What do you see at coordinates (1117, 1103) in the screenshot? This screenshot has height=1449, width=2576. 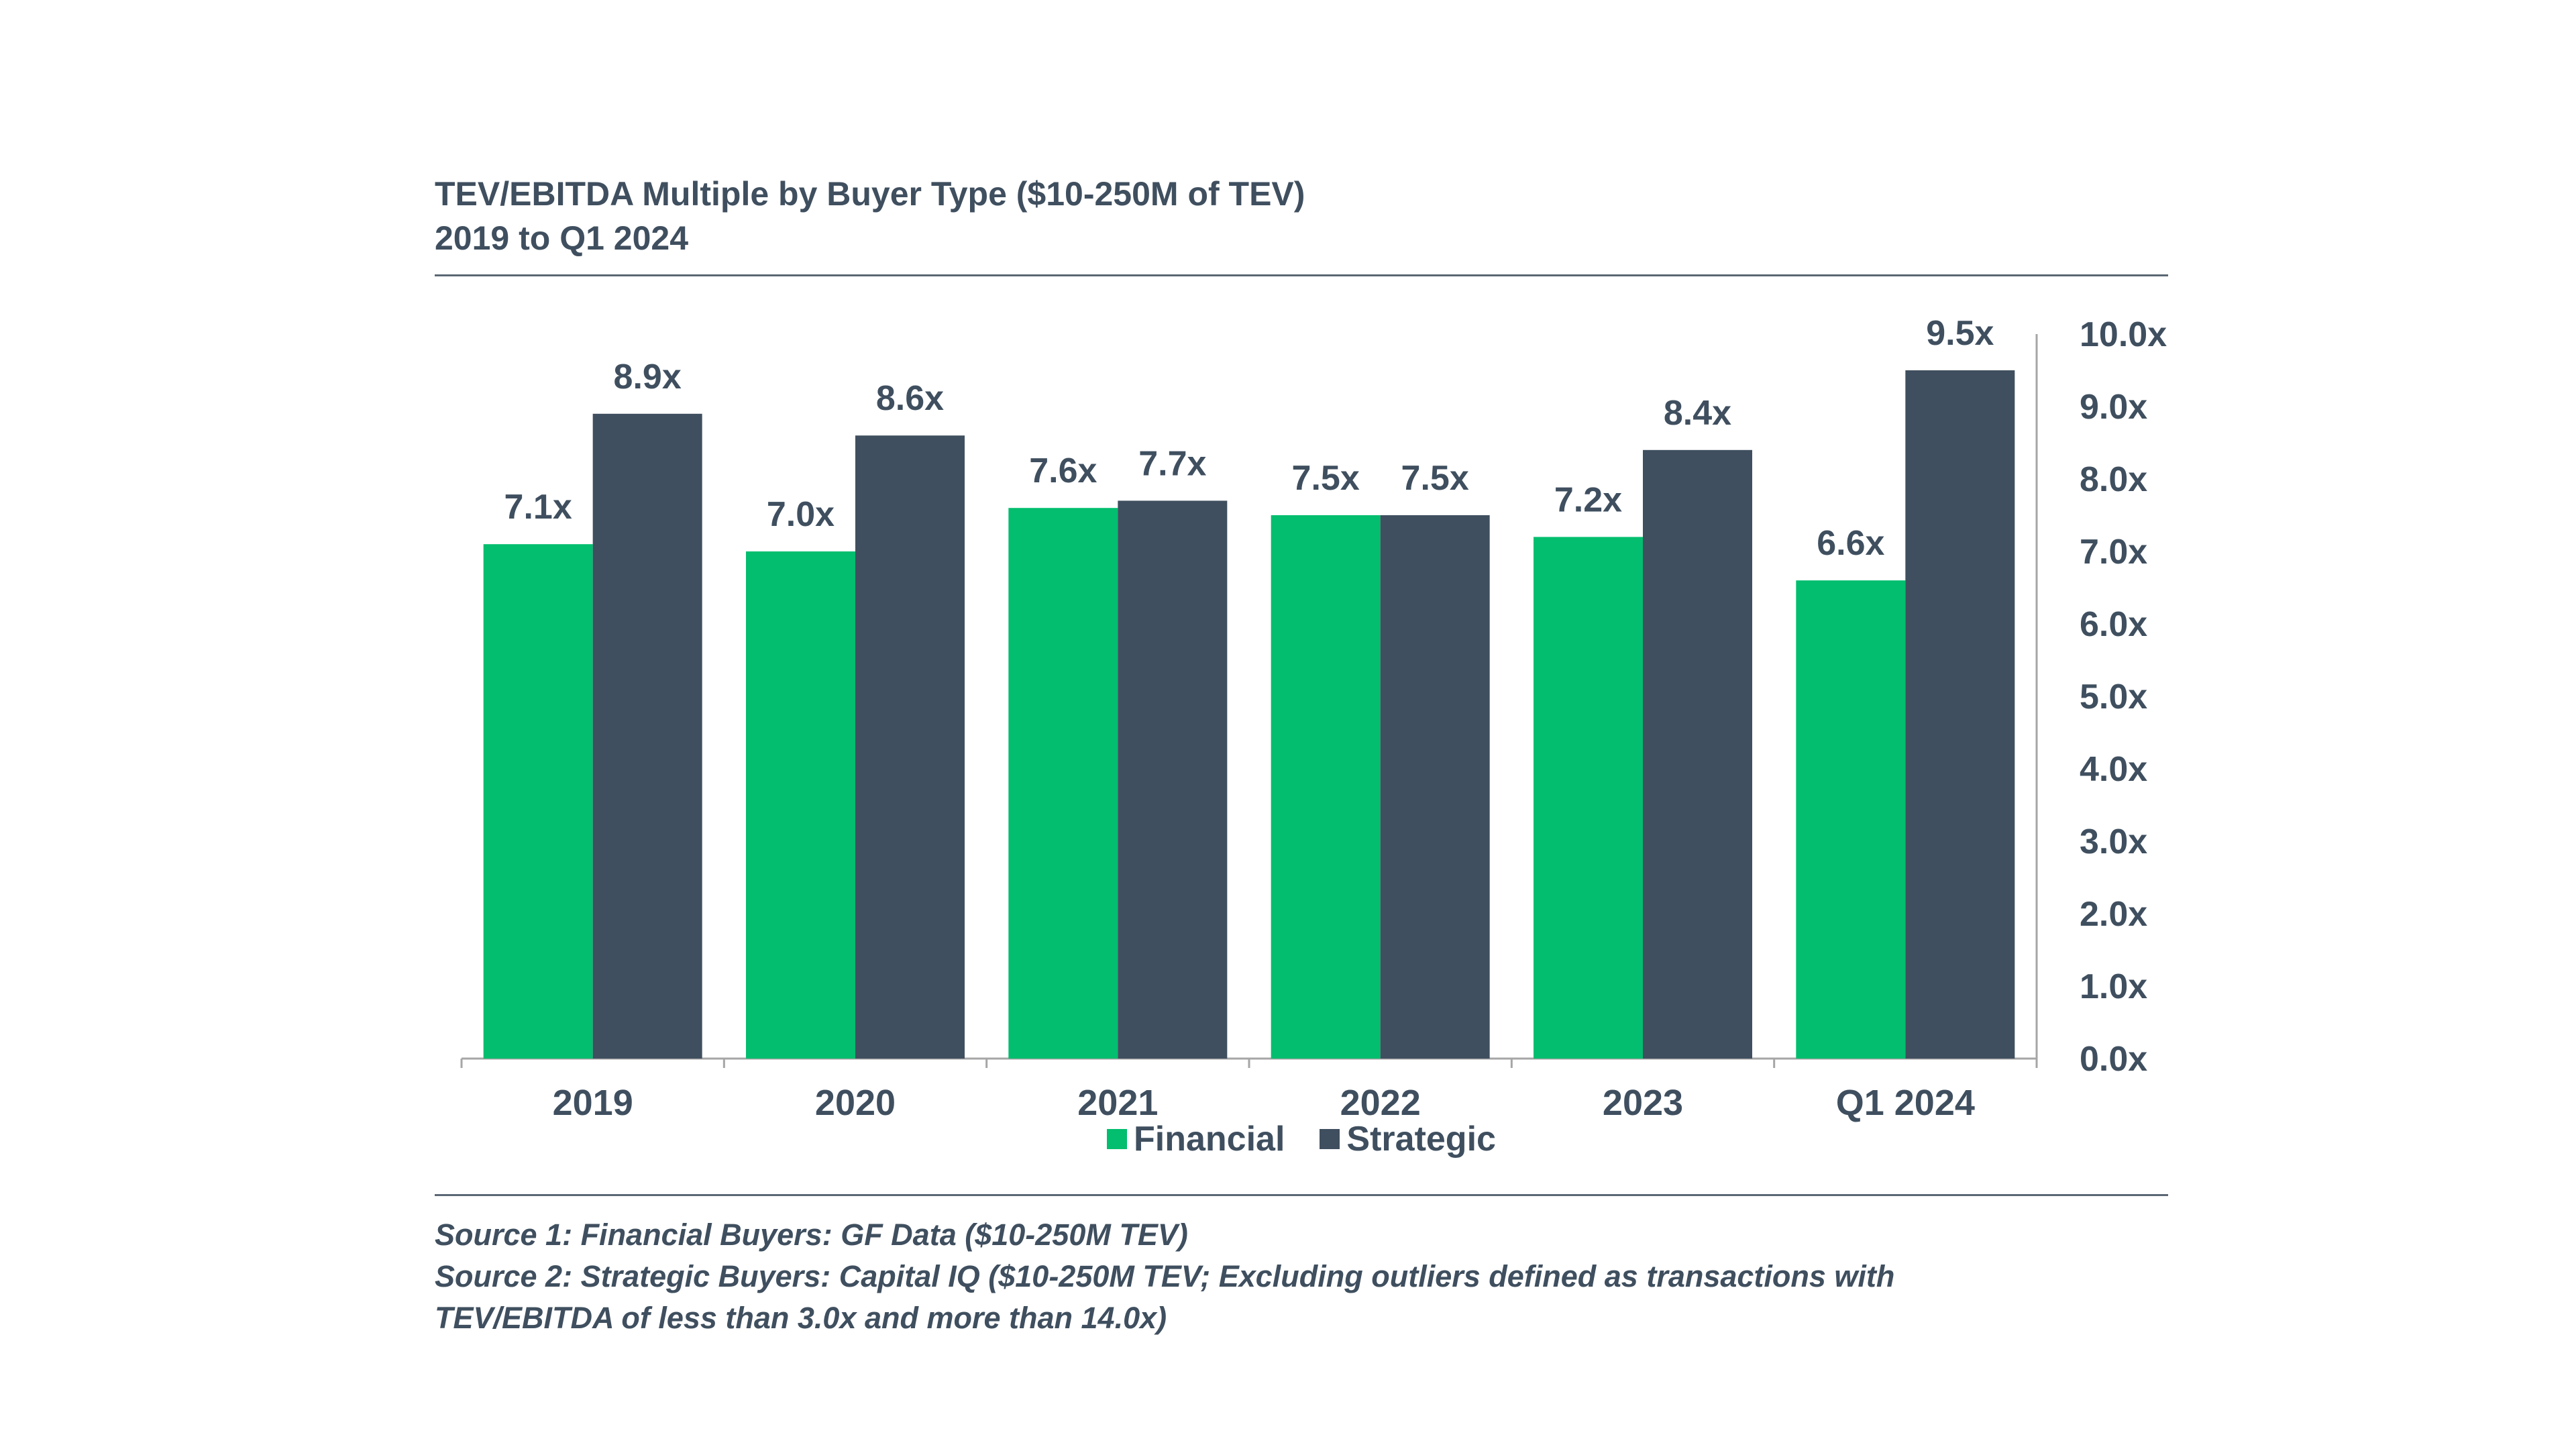 I see `x-category-label: 2021` at bounding box center [1117, 1103].